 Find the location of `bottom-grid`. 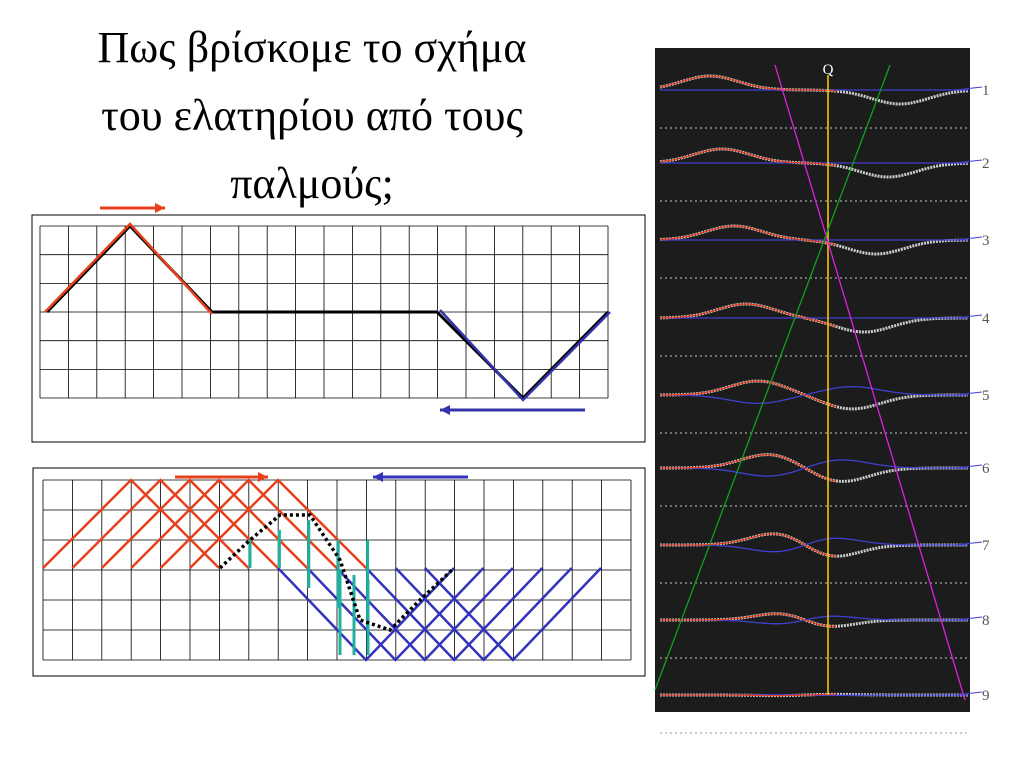

bottom-grid is located at coordinates (337, 570).